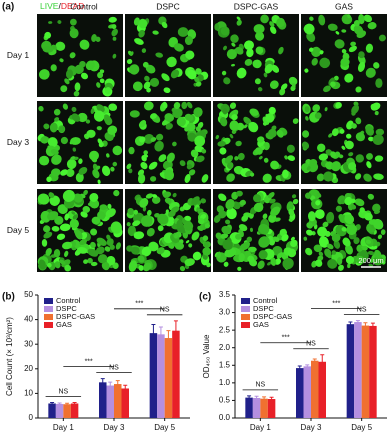  What do you see at coordinates (168, 6) in the screenshot?
I see `column-header: DSPC` at bounding box center [168, 6].